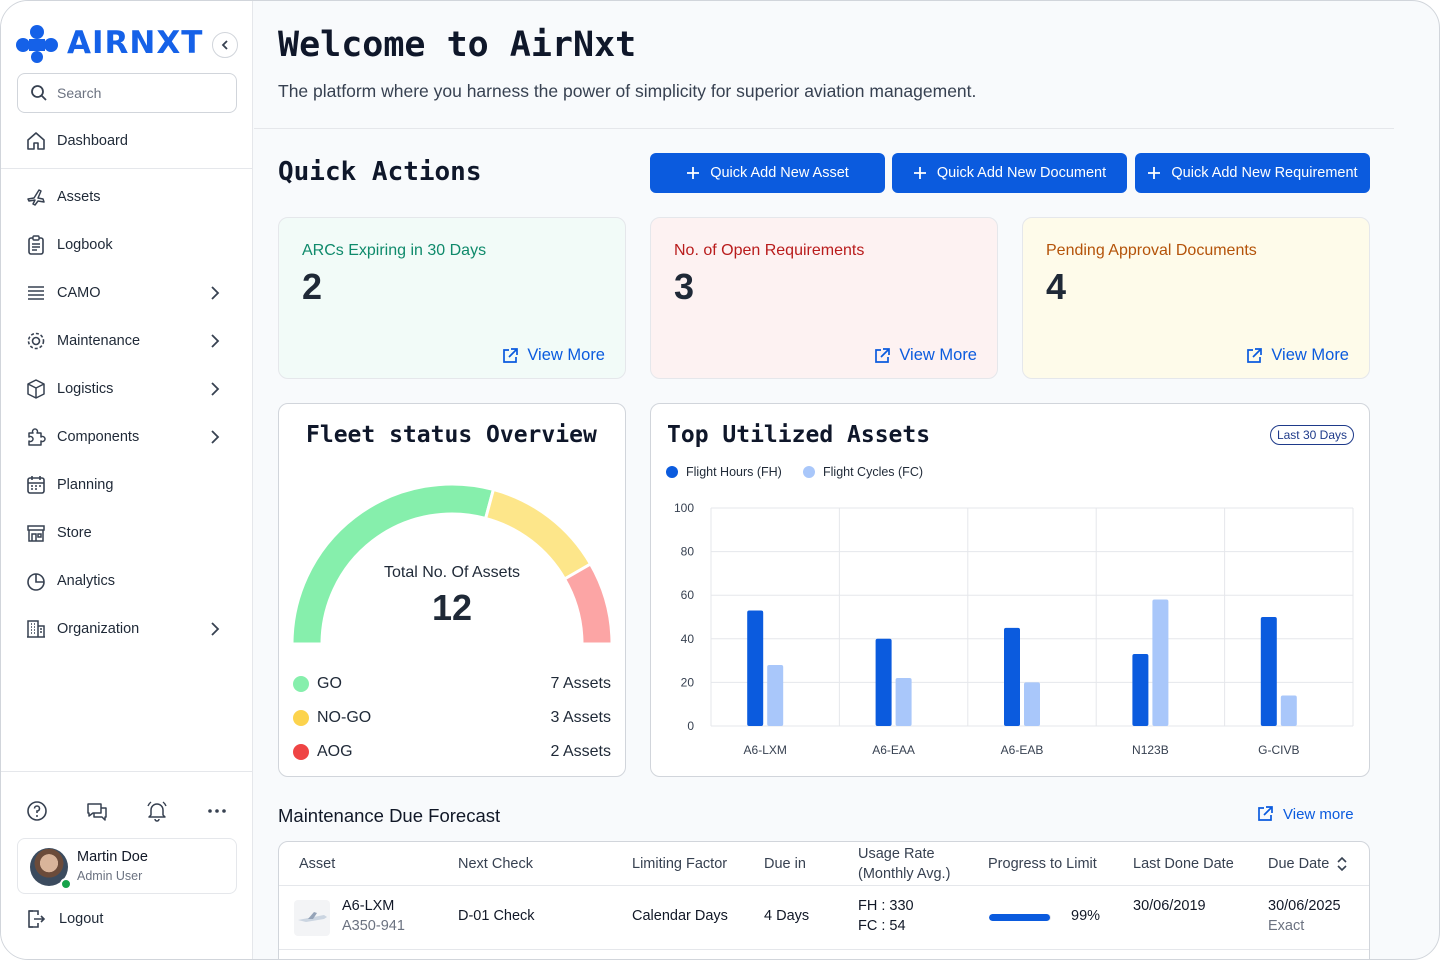 This screenshot has width=1440, height=960. I want to click on sidebar-item-logistics: Logistics, so click(127, 389).